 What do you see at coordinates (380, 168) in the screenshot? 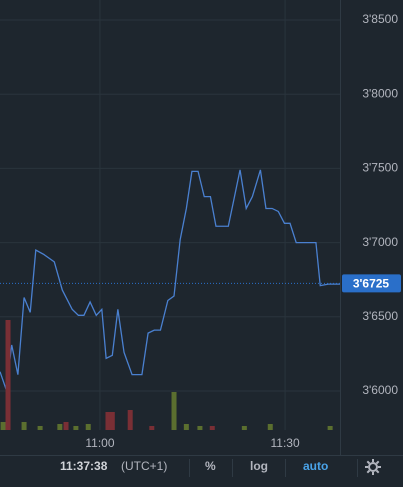
I see `y-tick-label: 3'7500` at bounding box center [380, 168].